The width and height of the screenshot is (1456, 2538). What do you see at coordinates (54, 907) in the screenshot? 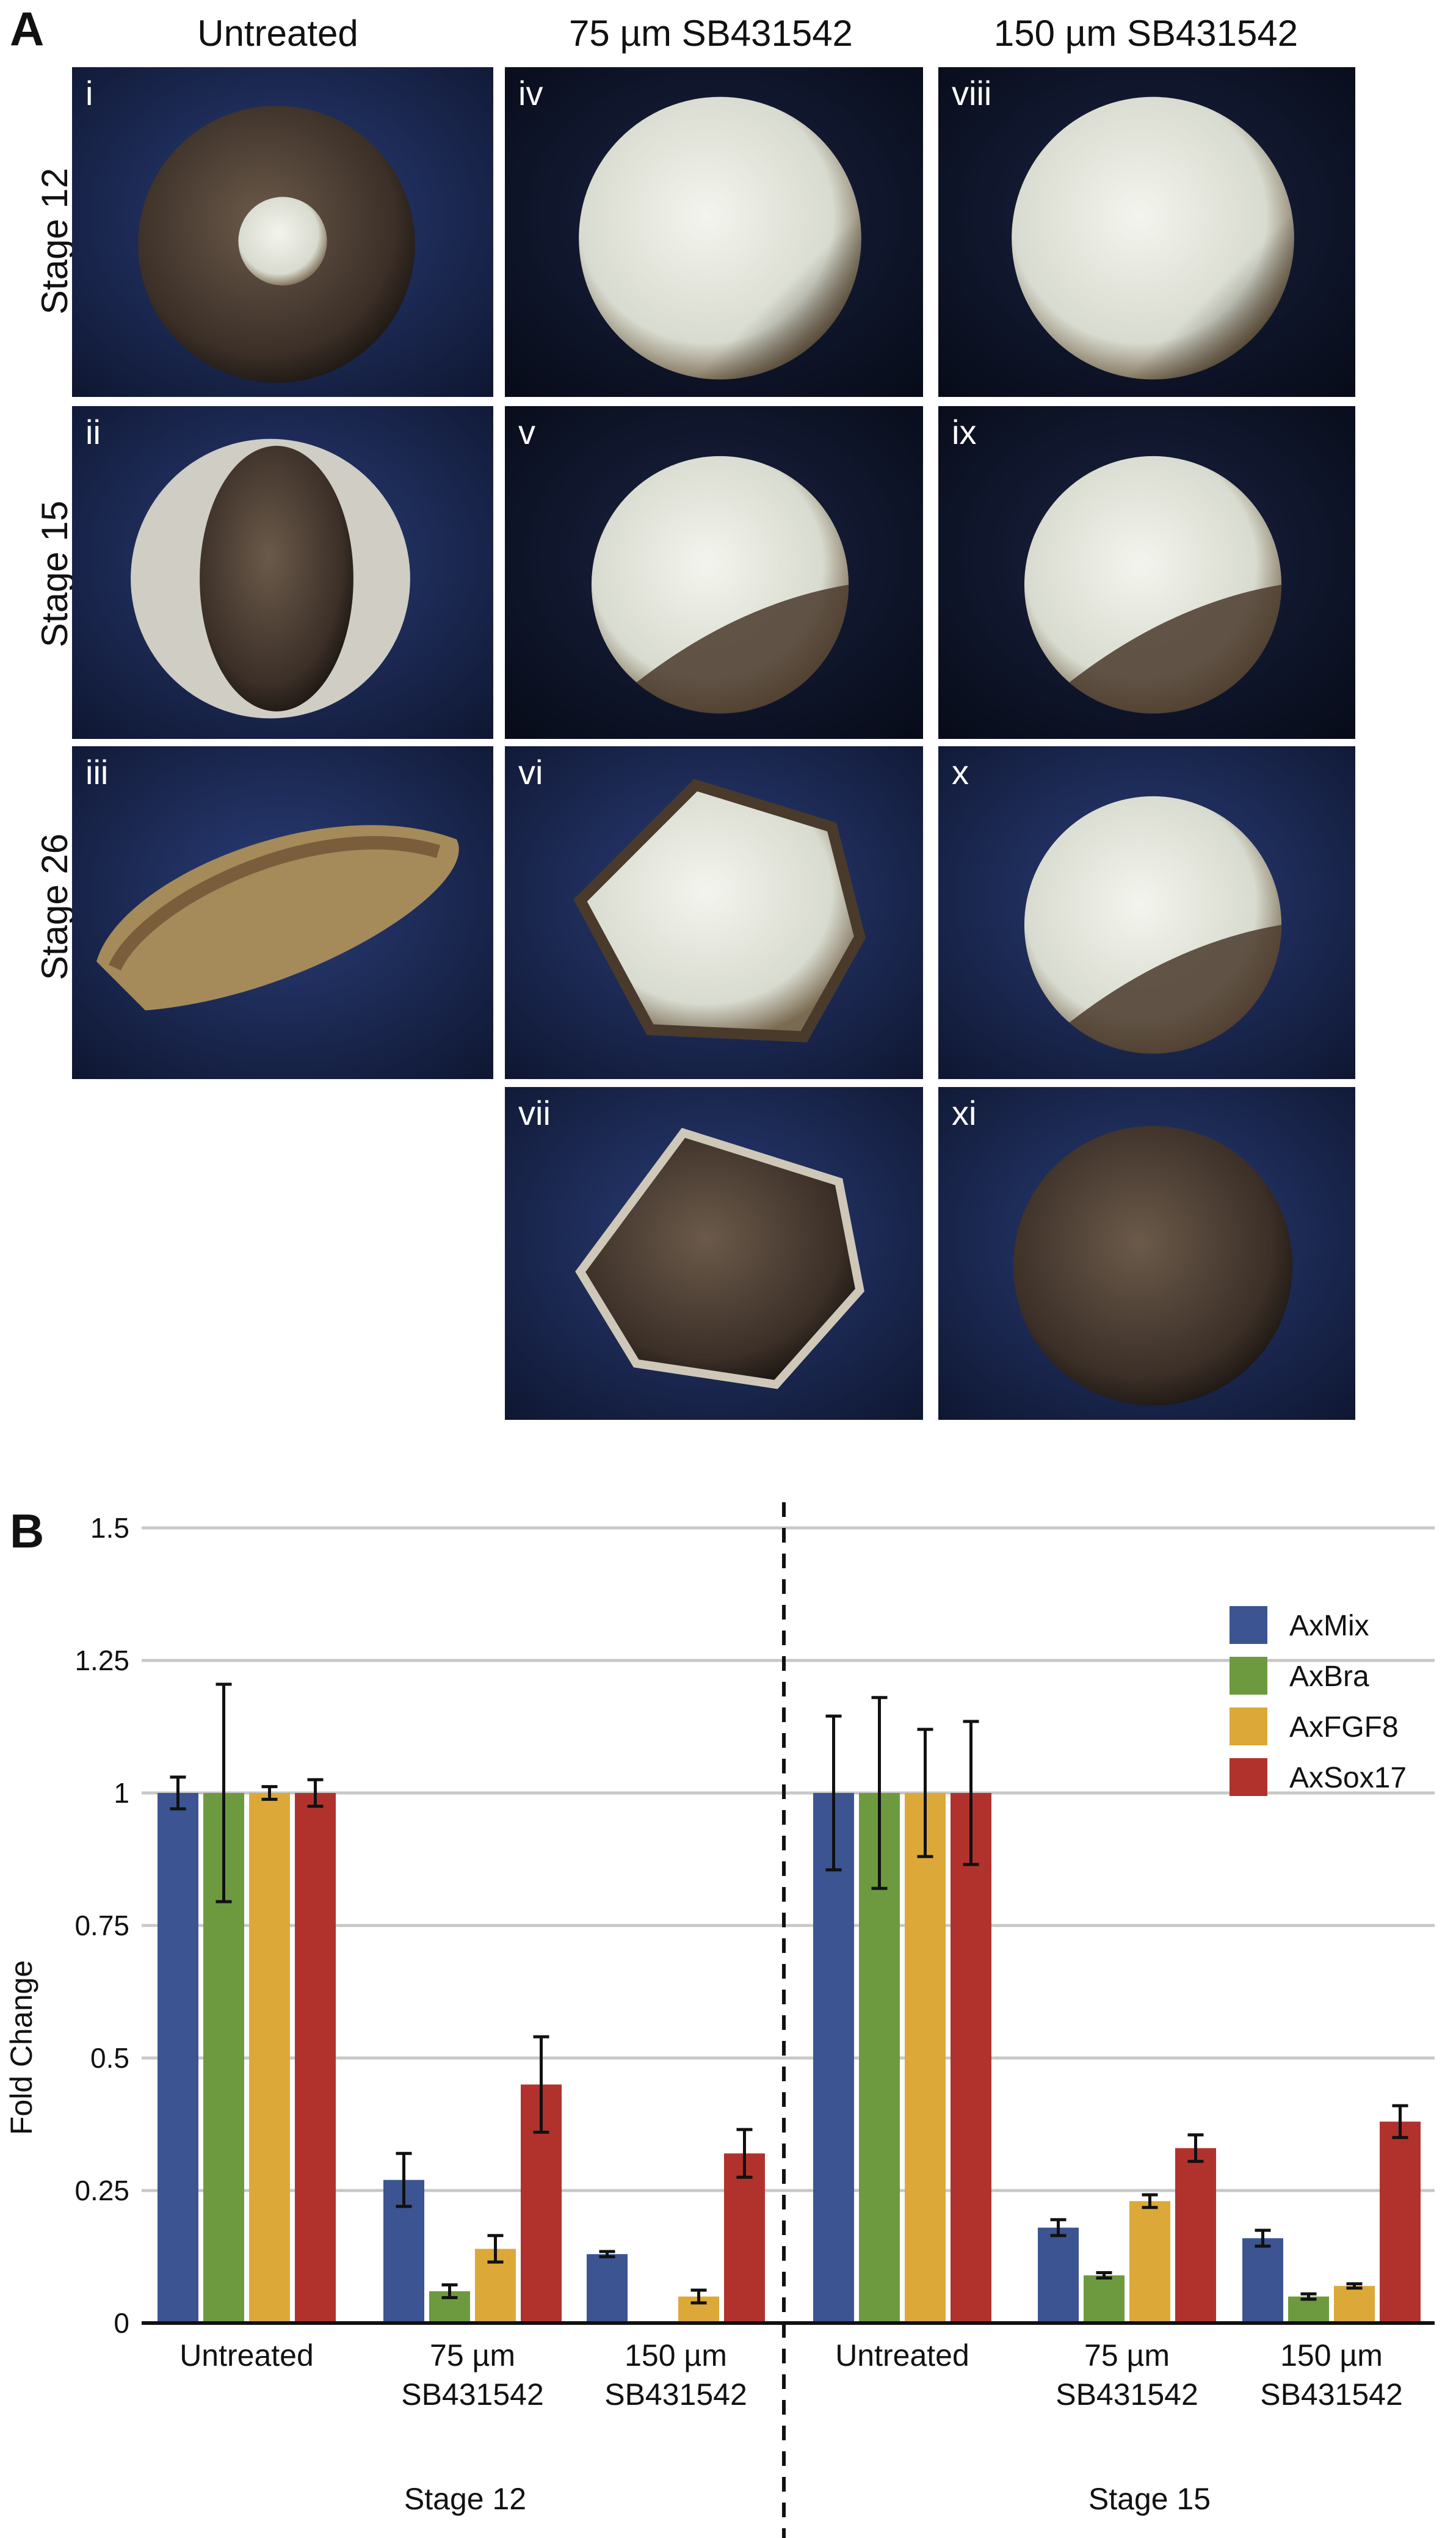
I see `row-header-stage-26: Stage 26` at bounding box center [54, 907].